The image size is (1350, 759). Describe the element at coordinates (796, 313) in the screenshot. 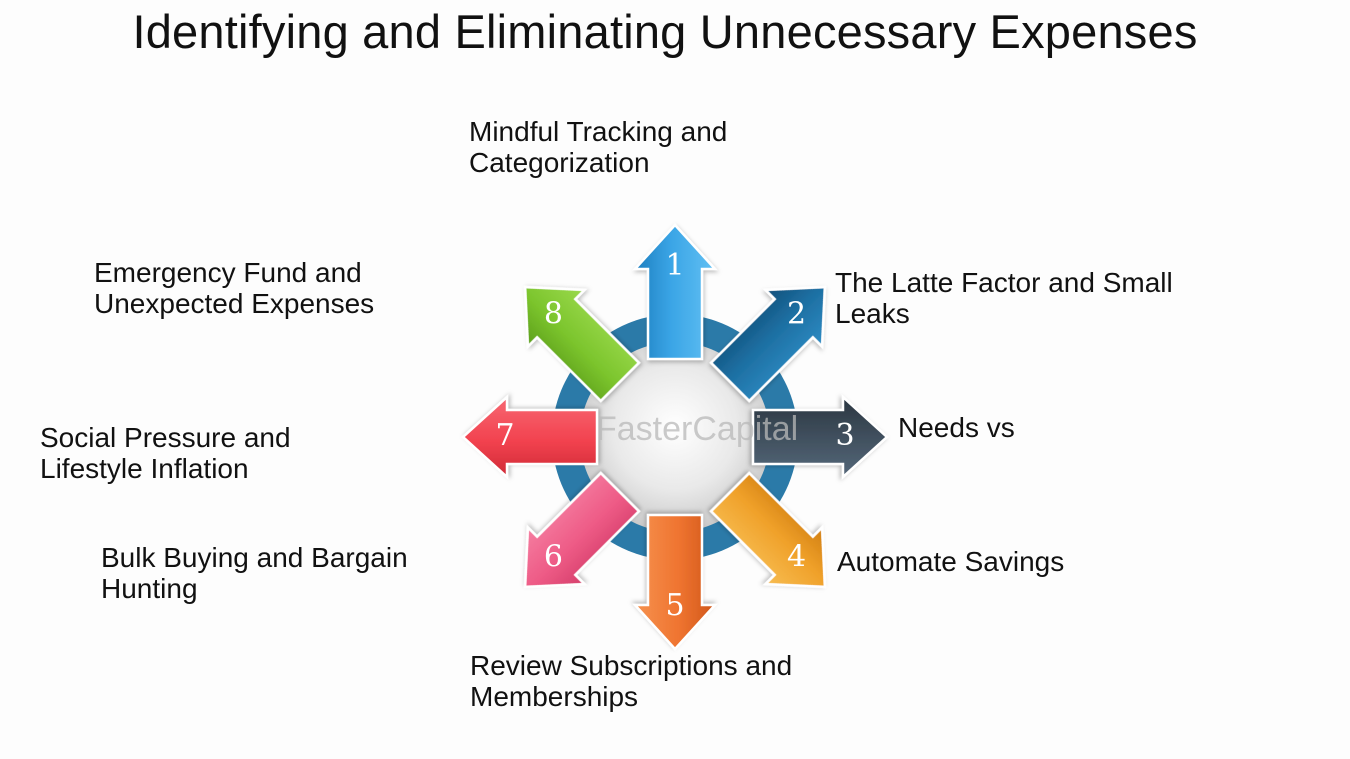

I see `step-number-2: 2` at that location.